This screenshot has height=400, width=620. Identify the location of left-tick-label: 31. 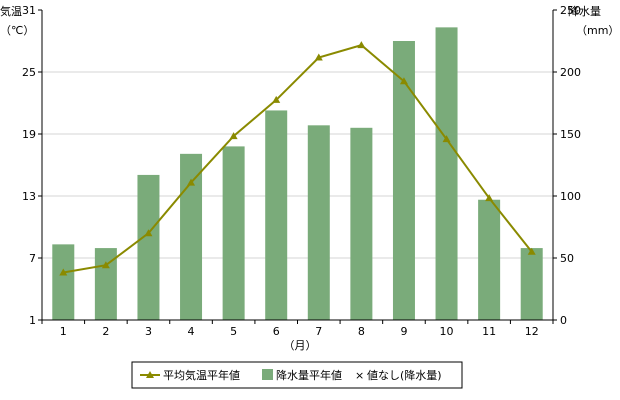
(29, 10).